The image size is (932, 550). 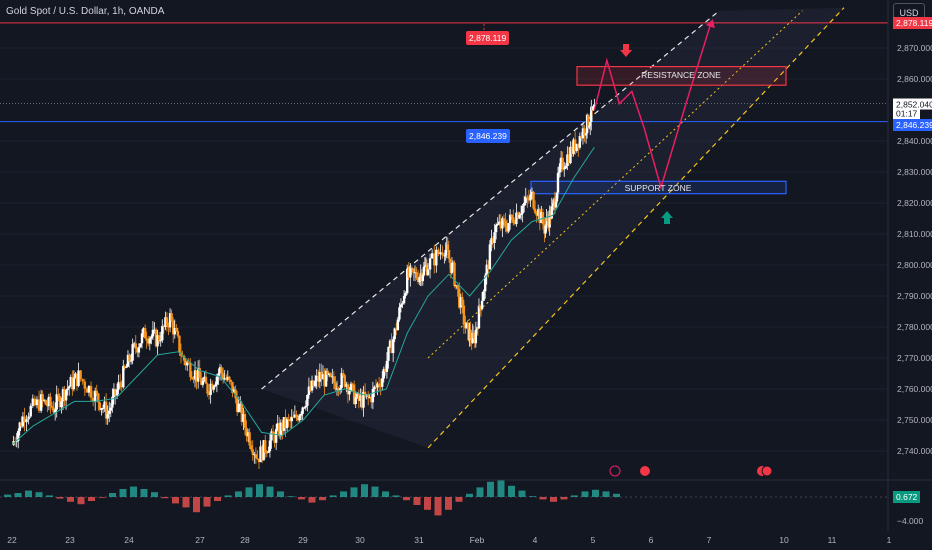 What do you see at coordinates (909, 12) in the screenshot?
I see `currency-button: USD` at bounding box center [909, 12].